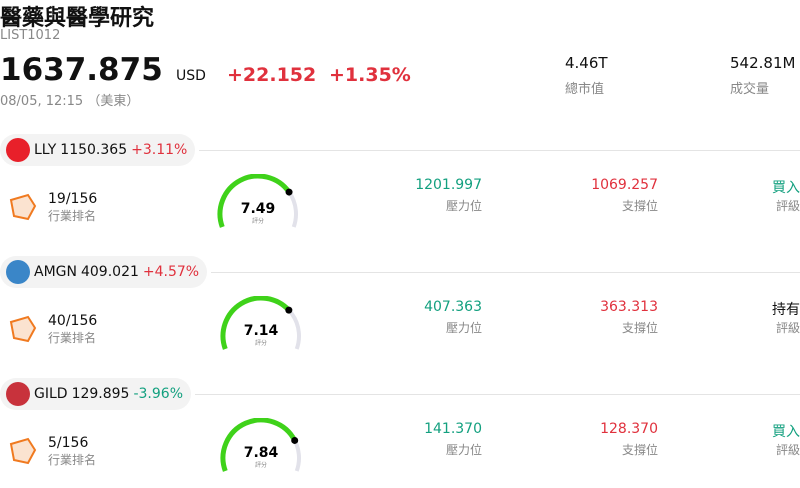  What do you see at coordinates (191, 76) in the screenshot?
I see `currency: USD` at bounding box center [191, 76].